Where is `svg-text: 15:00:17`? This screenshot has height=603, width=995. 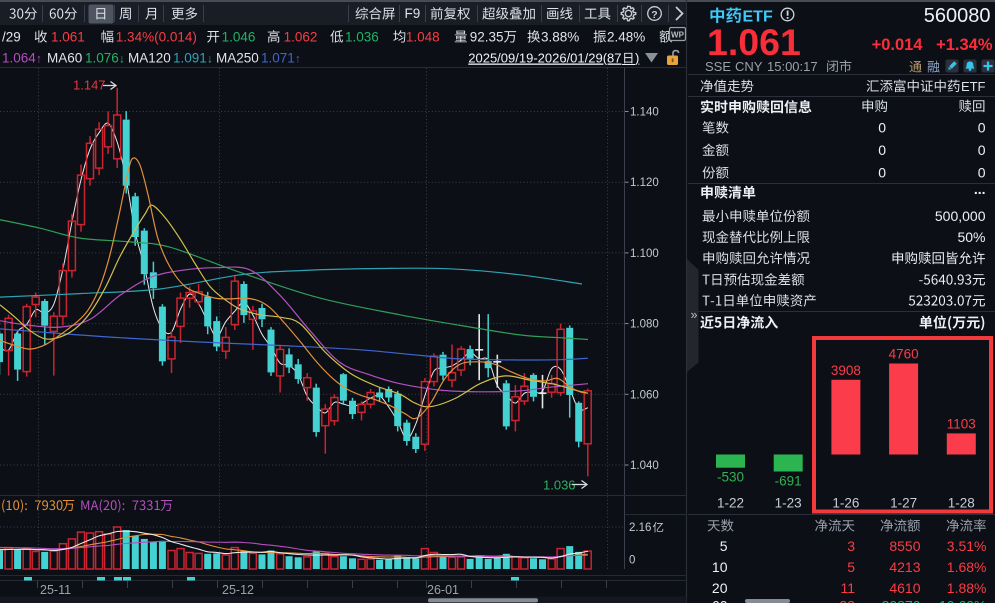
svg-text: 15:00:17 is located at coordinates (792, 66).